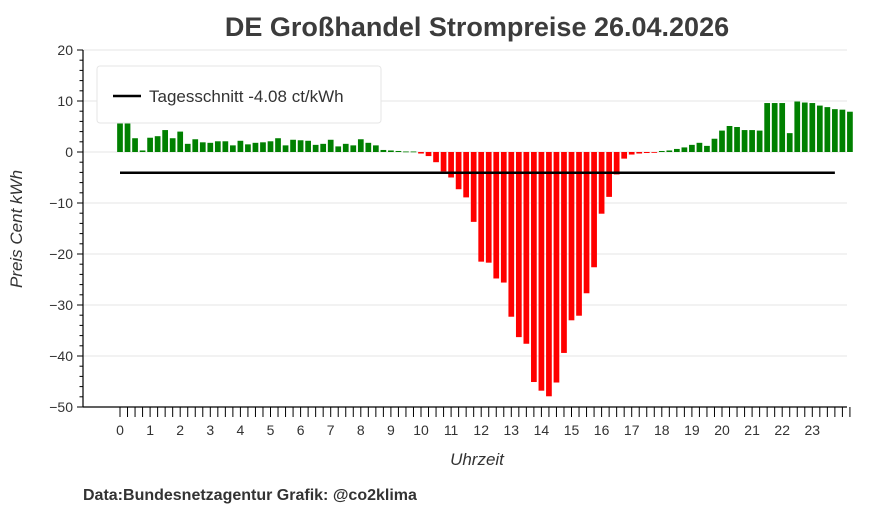 Image resolution: width=878 pixels, height=510 pixels. What do you see at coordinates (241, 430) in the screenshot?
I see `x-tick-label: 4` at bounding box center [241, 430].